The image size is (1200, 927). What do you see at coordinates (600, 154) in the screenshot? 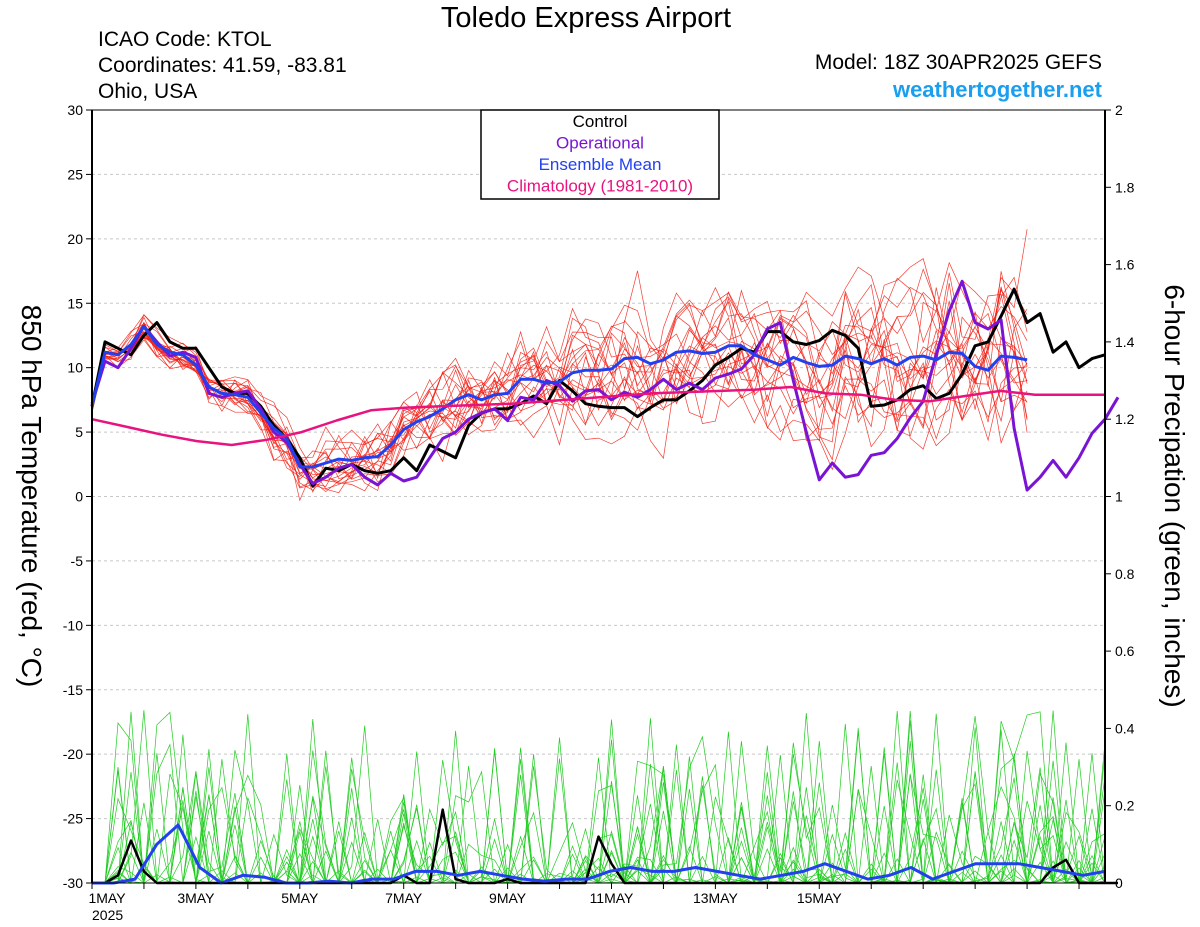
I see `legend-box` at bounding box center [600, 154].